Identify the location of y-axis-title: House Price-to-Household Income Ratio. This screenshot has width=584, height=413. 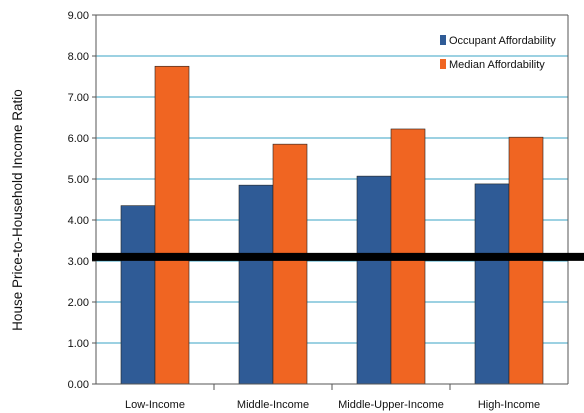
(17, 210).